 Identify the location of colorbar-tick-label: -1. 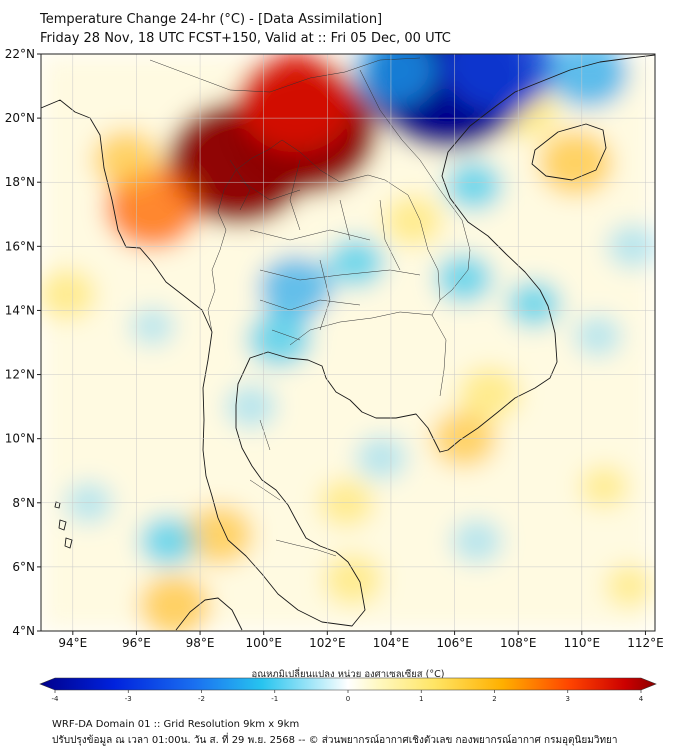
(274, 699).